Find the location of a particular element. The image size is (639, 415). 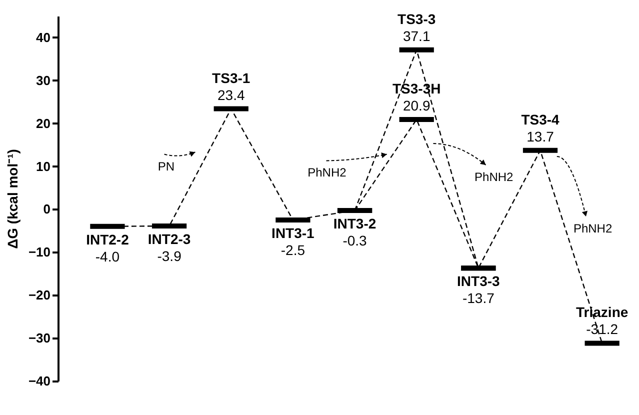

y-tick-label: 30 is located at coordinates (43, 80).